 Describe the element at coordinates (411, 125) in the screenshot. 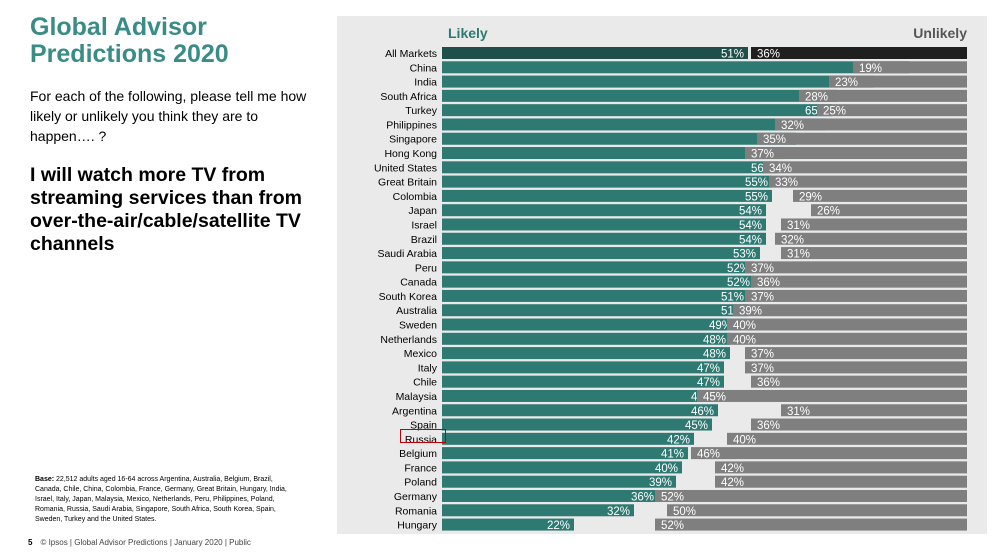

I see `category-label: Philippines` at that location.